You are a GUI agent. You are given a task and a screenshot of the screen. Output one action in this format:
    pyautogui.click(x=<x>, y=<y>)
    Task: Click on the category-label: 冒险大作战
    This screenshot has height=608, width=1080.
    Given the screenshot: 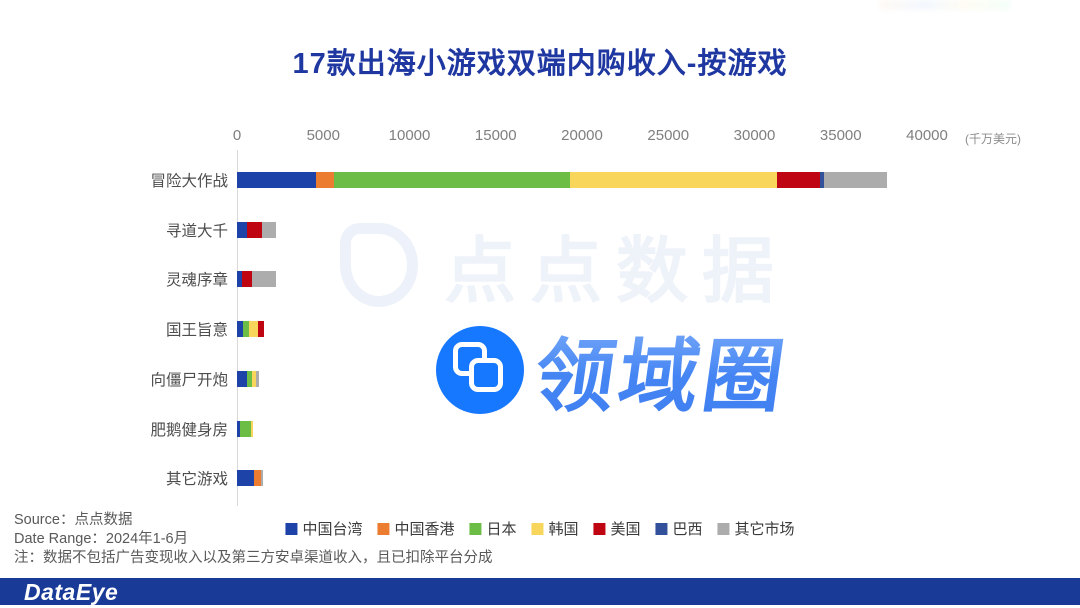 What is the action you would take?
    pyautogui.click(x=189, y=181)
    